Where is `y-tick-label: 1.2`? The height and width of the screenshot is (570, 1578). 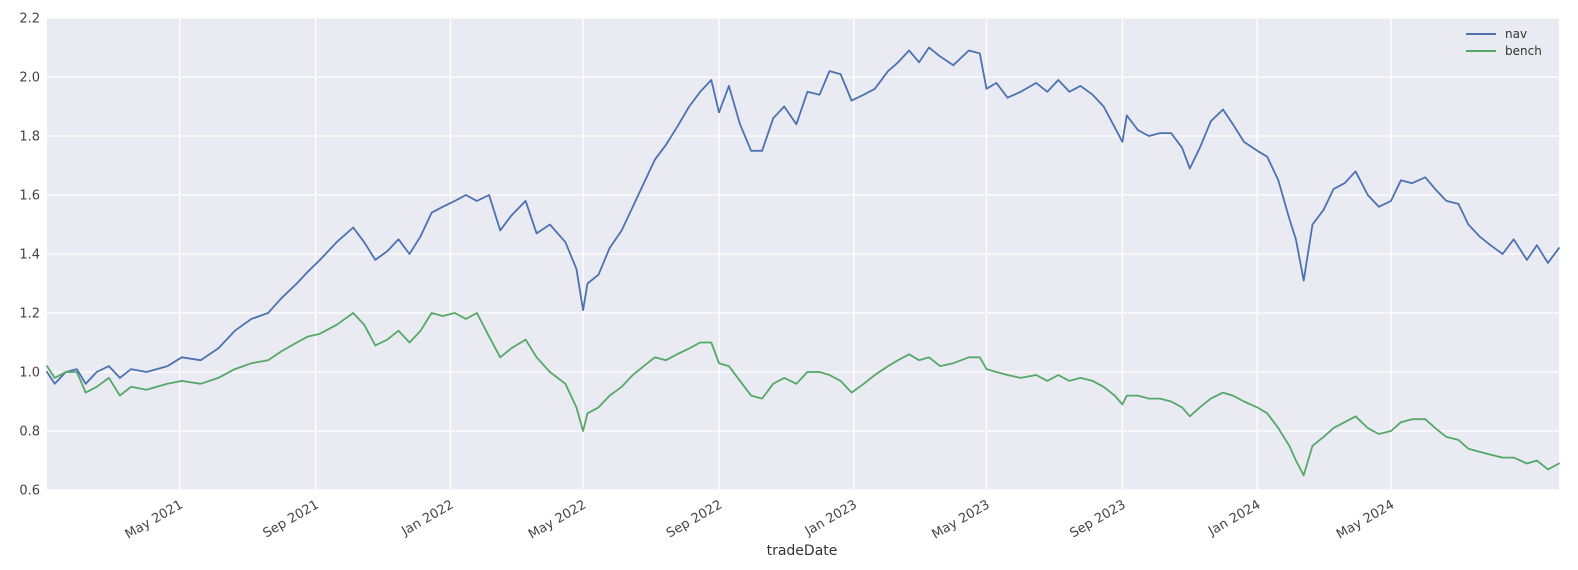 y-tick-label: 1.2 is located at coordinates (29, 314).